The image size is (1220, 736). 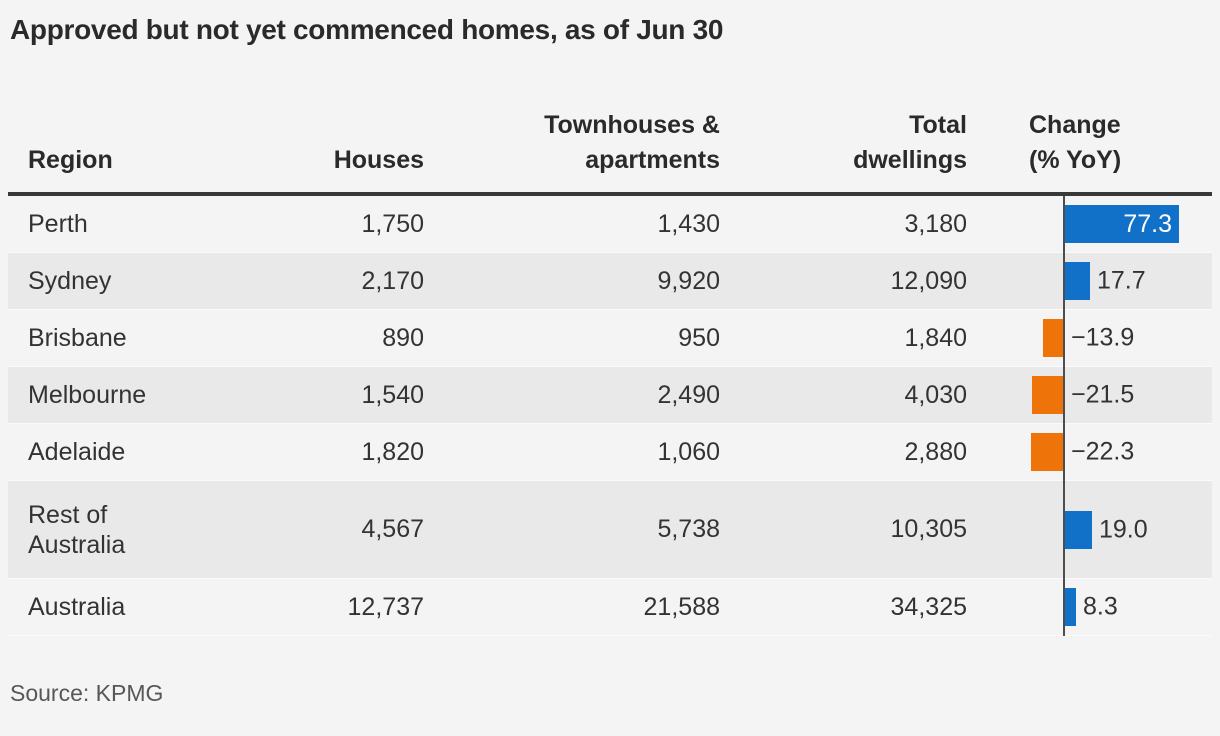 I want to click on region-cell: Rest of Australia, so click(x=77, y=529).